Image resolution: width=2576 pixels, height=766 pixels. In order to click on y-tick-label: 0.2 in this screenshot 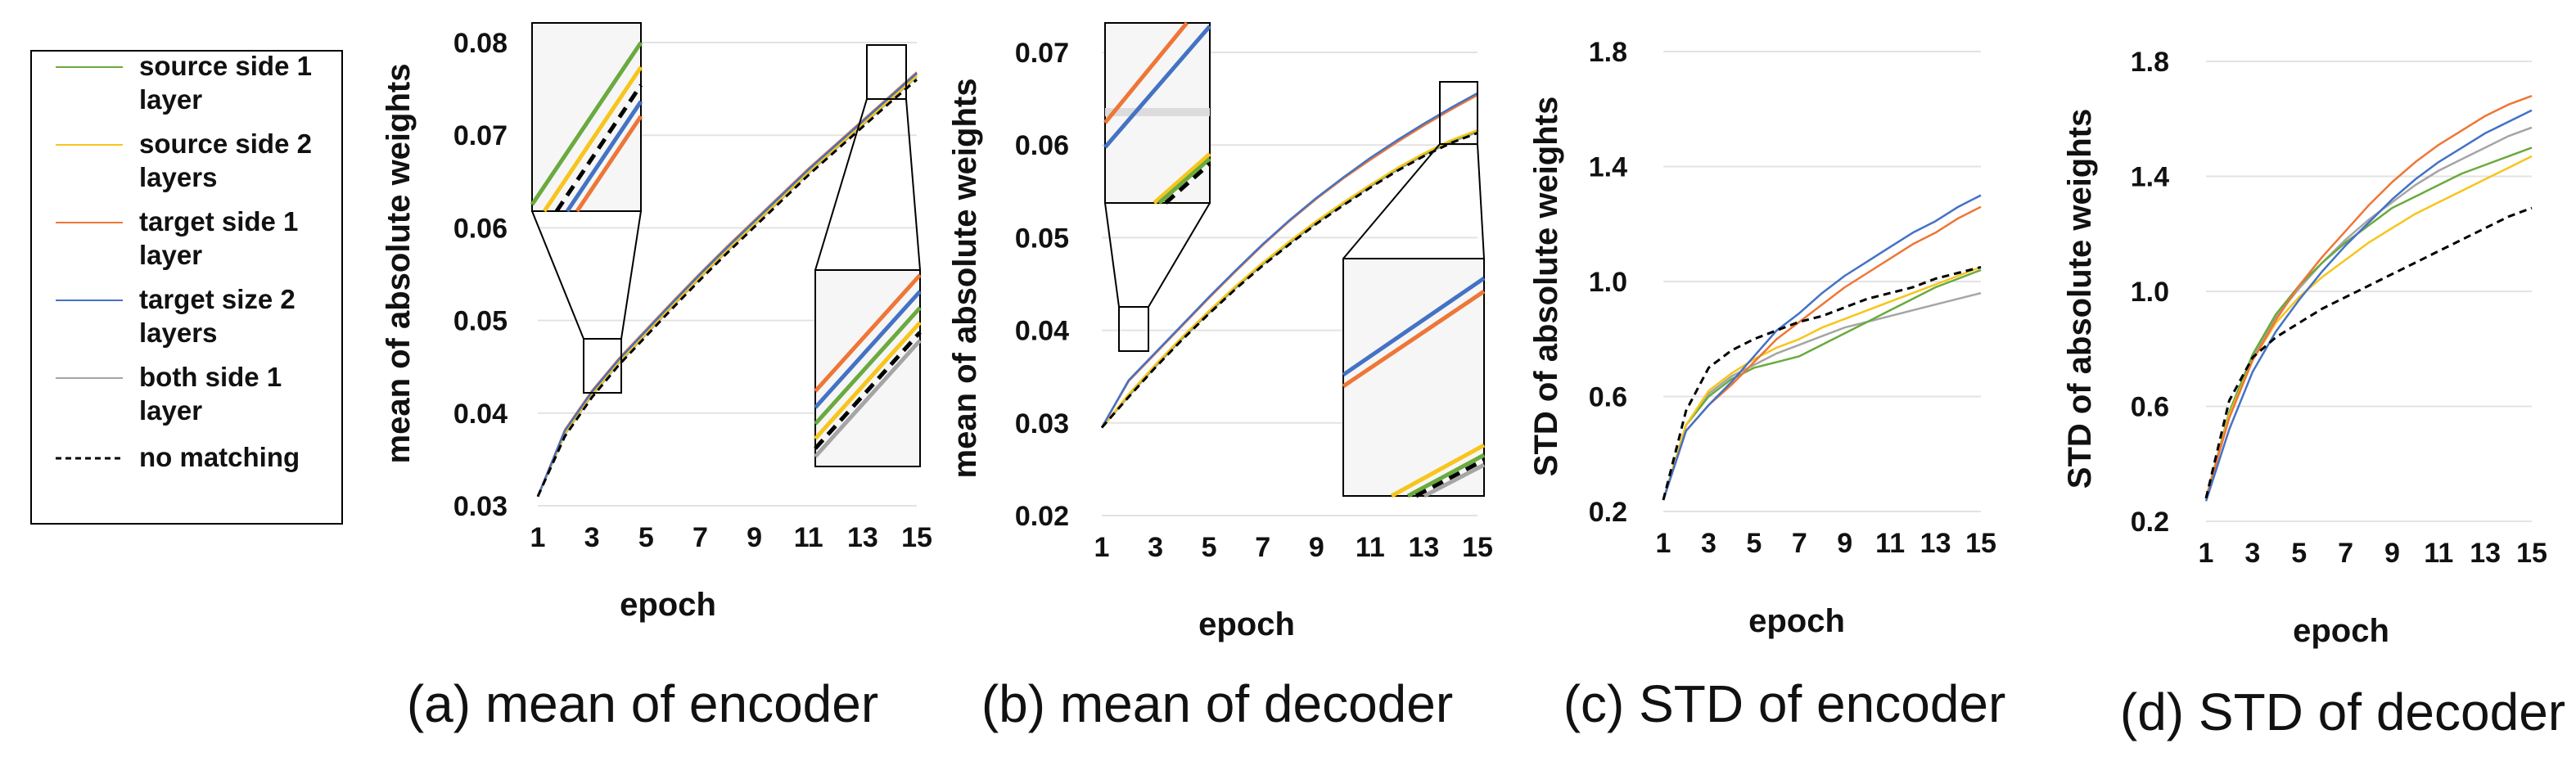, I will do `click(1608, 512)`.